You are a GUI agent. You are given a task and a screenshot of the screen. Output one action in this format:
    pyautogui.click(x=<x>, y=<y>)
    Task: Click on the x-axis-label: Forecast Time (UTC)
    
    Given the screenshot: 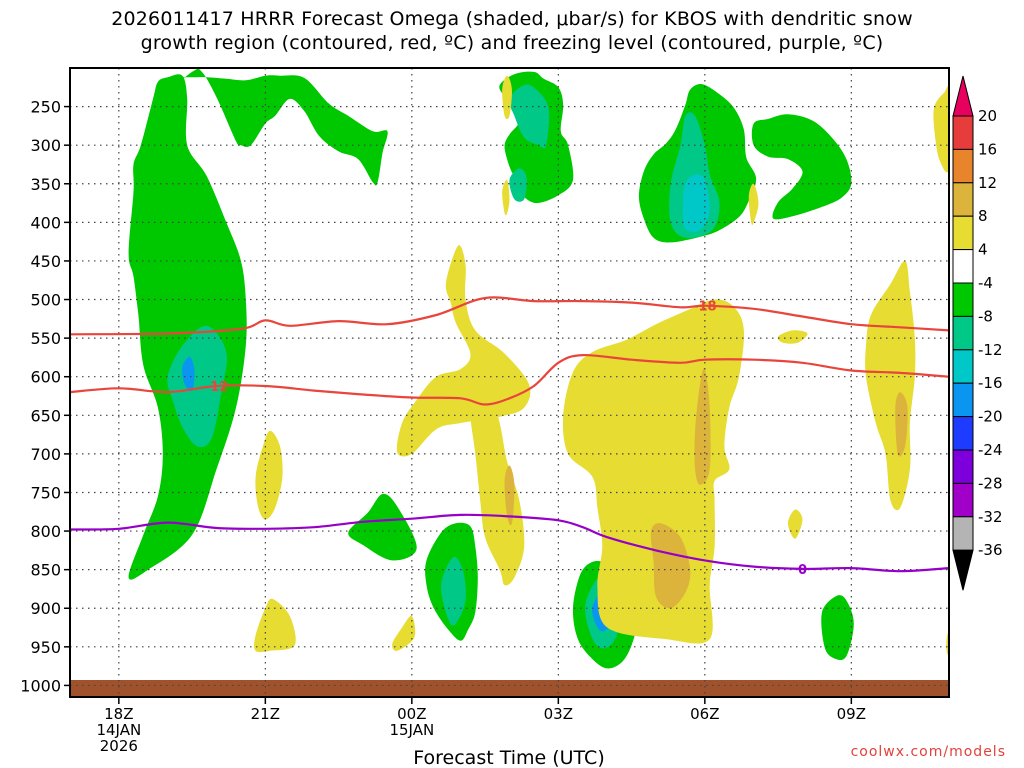 What is the action you would take?
    pyautogui.click(x=508, y=757)
    